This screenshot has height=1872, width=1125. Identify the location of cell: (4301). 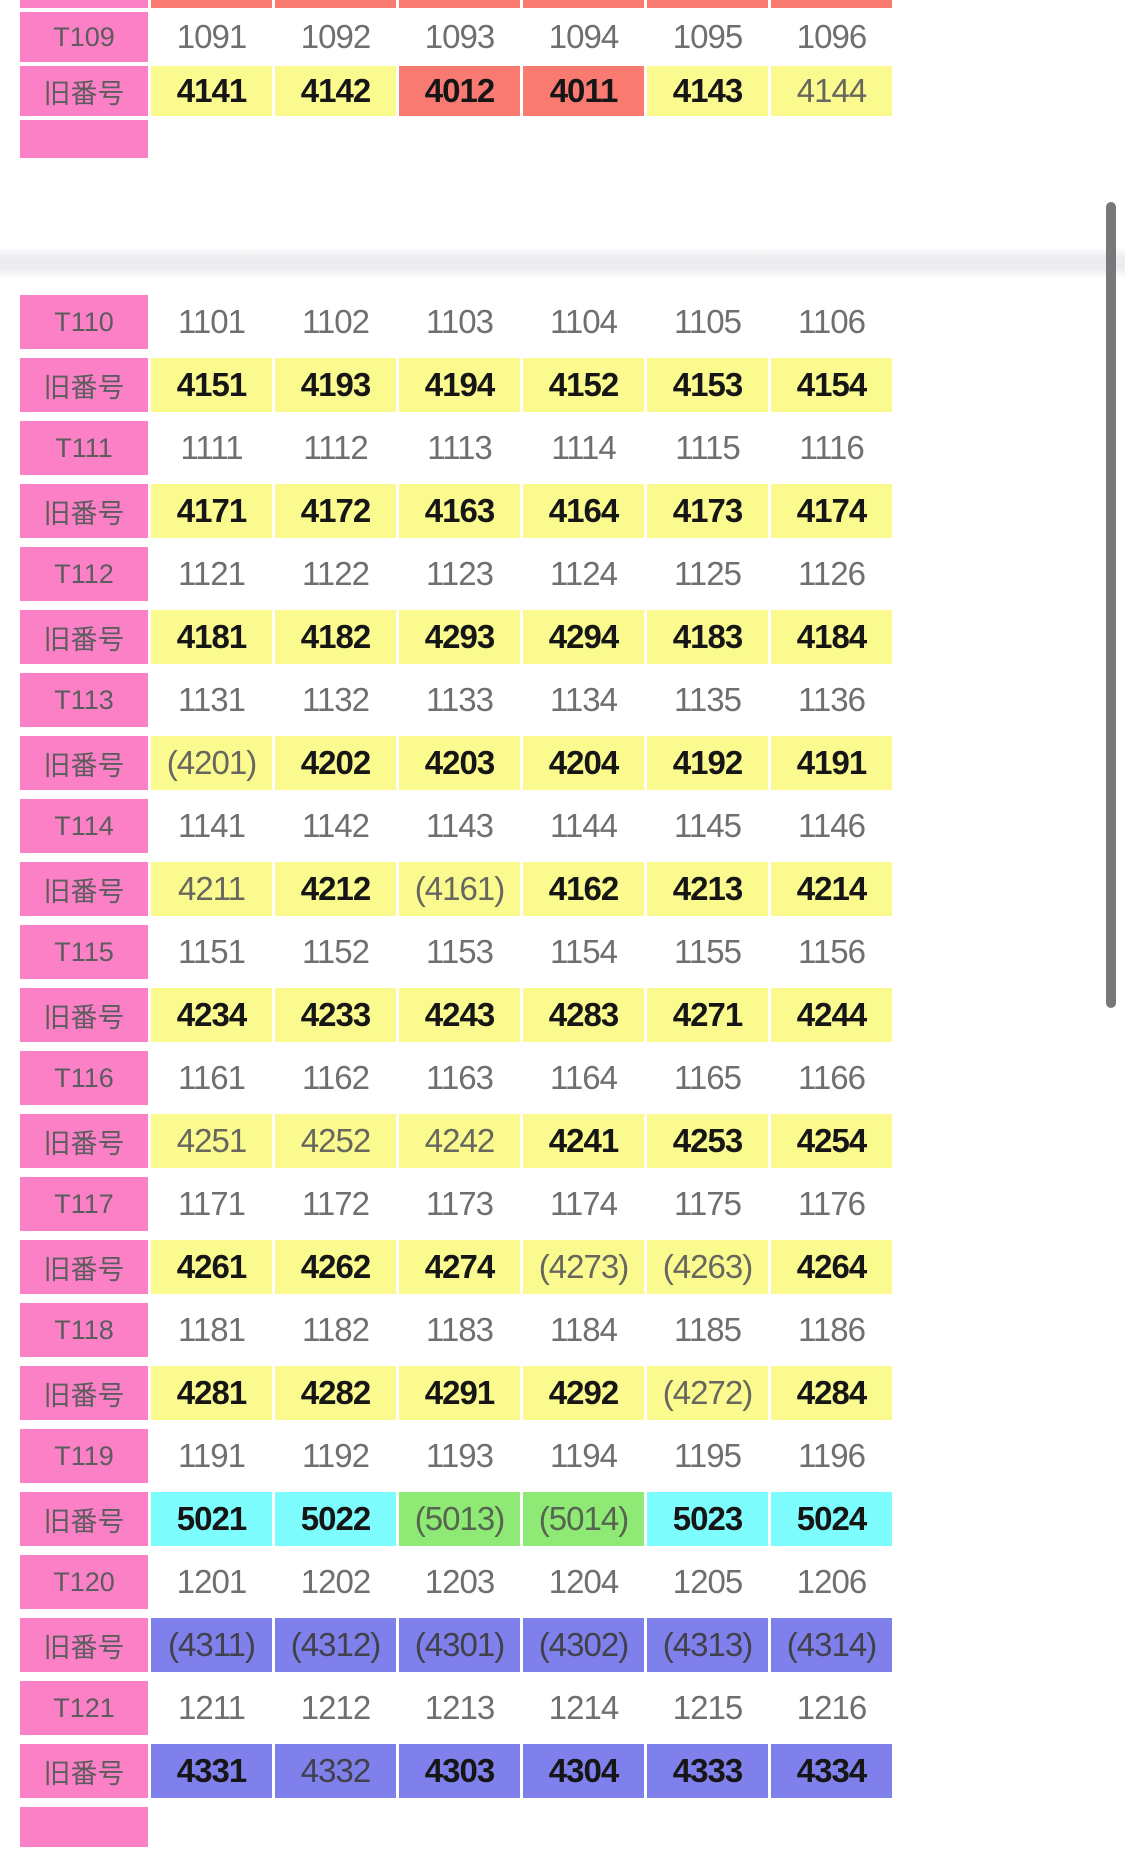
(459, 1645).